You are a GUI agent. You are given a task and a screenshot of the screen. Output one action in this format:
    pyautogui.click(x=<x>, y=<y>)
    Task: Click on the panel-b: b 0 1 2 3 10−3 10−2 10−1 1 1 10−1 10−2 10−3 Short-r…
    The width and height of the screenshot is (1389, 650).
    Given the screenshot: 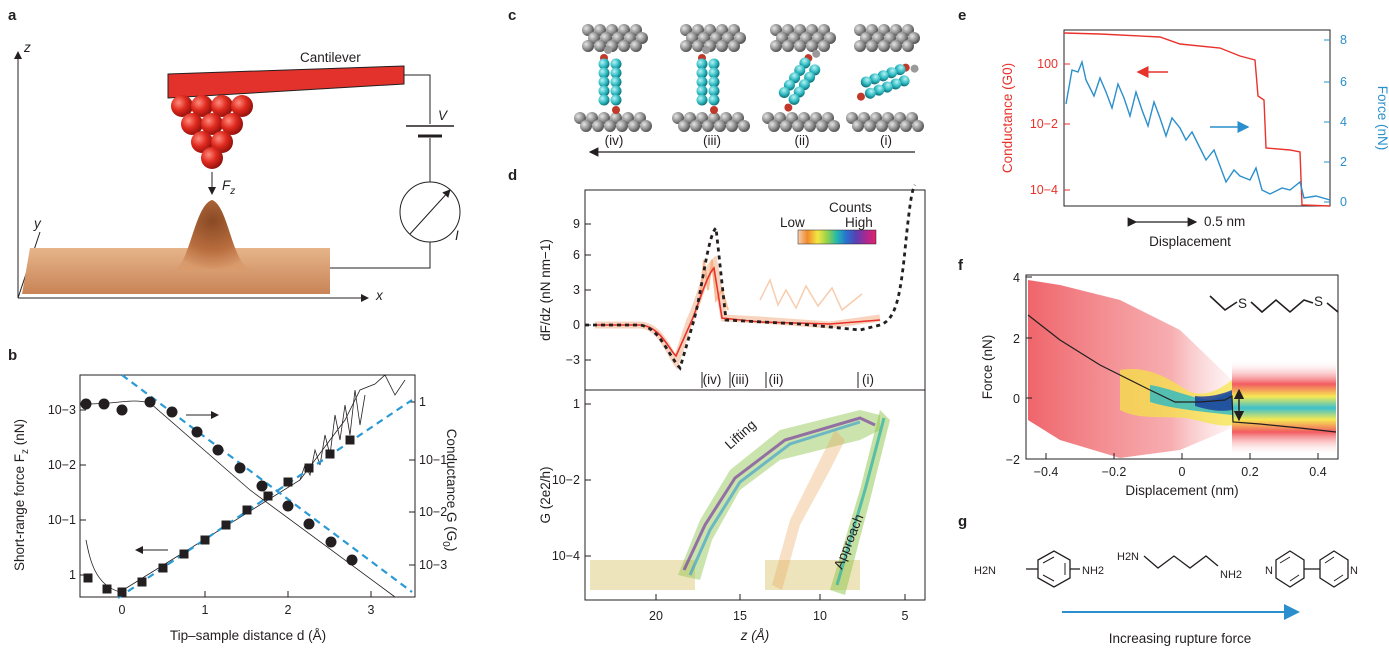 What is the action you would take?
    pyautogui.click(x=233, y=495)
    